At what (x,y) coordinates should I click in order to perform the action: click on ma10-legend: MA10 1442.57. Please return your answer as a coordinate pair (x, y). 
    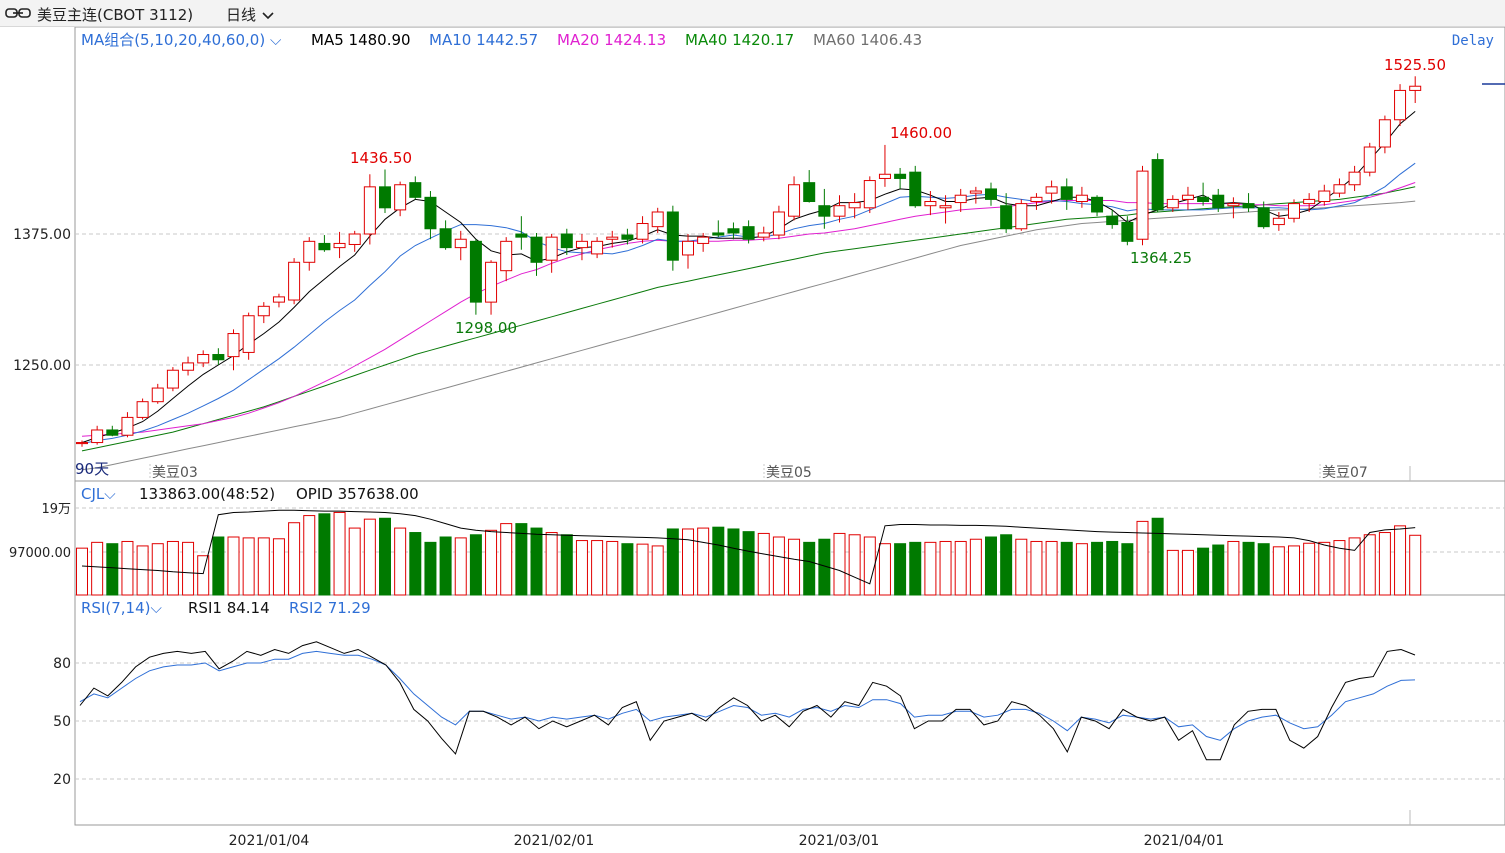
    Looking at the image, I should click on (483, 40).